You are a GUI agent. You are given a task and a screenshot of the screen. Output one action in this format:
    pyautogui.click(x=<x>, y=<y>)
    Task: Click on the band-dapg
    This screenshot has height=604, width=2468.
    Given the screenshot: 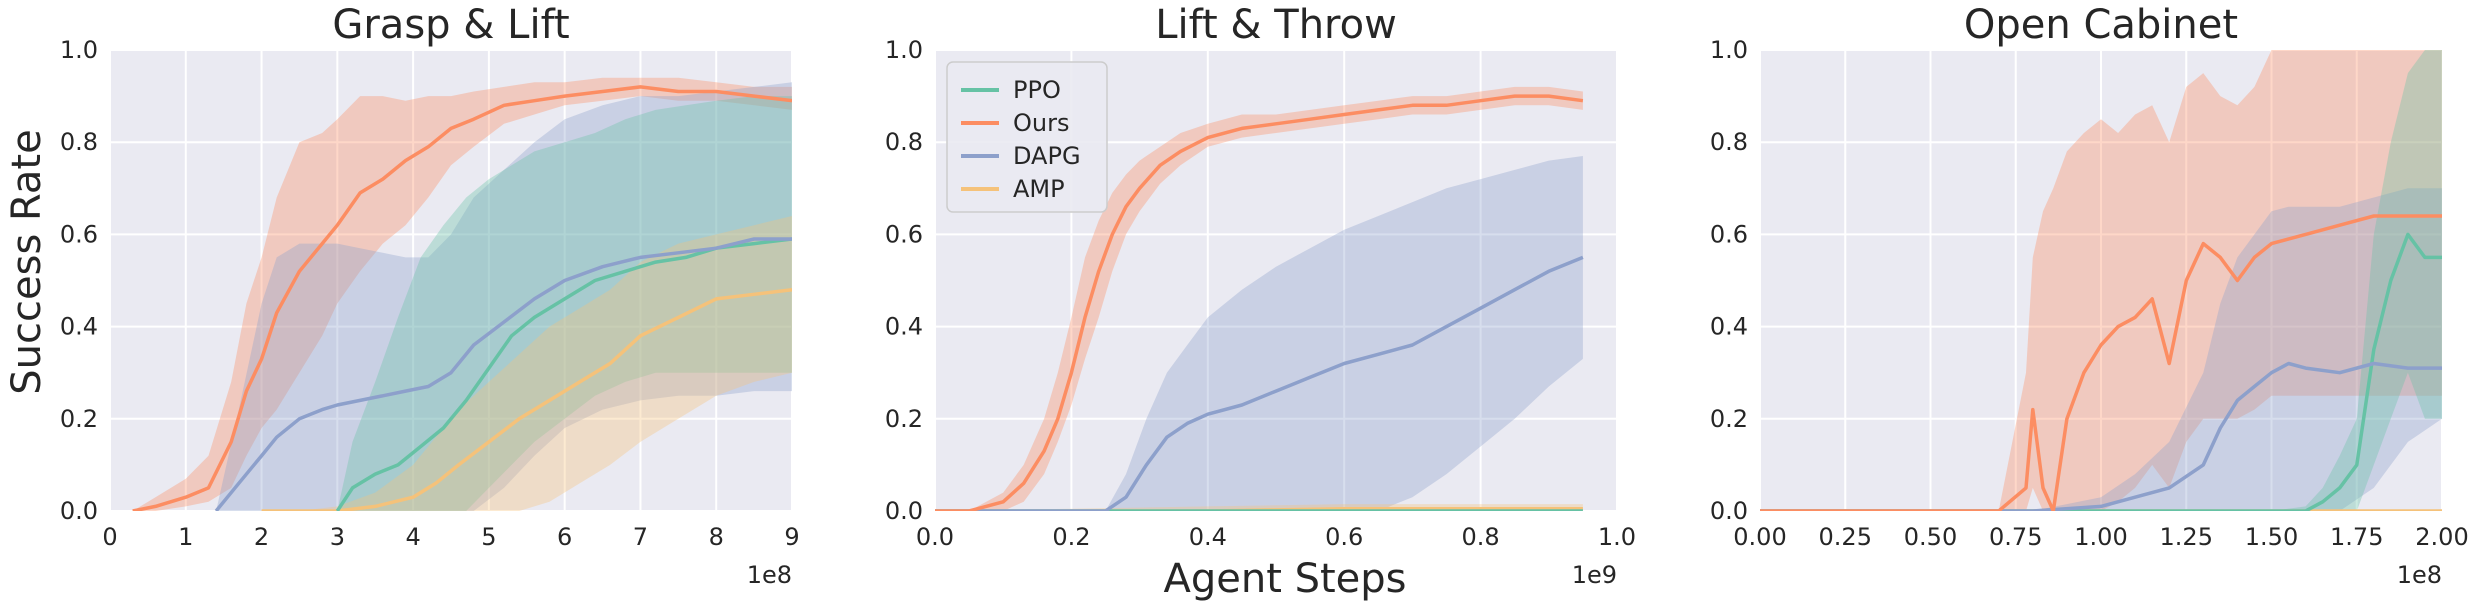 What is the action you would take?
    pyautogui.click(x=2101, y=349)
    